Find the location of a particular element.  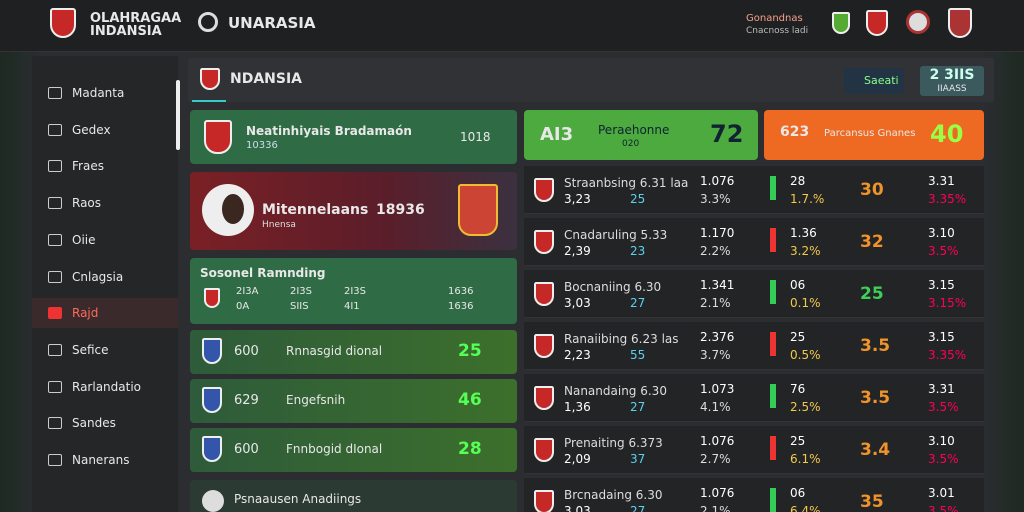

standing-title: Sosonel Ramnding is located at coordinates (263, 273).